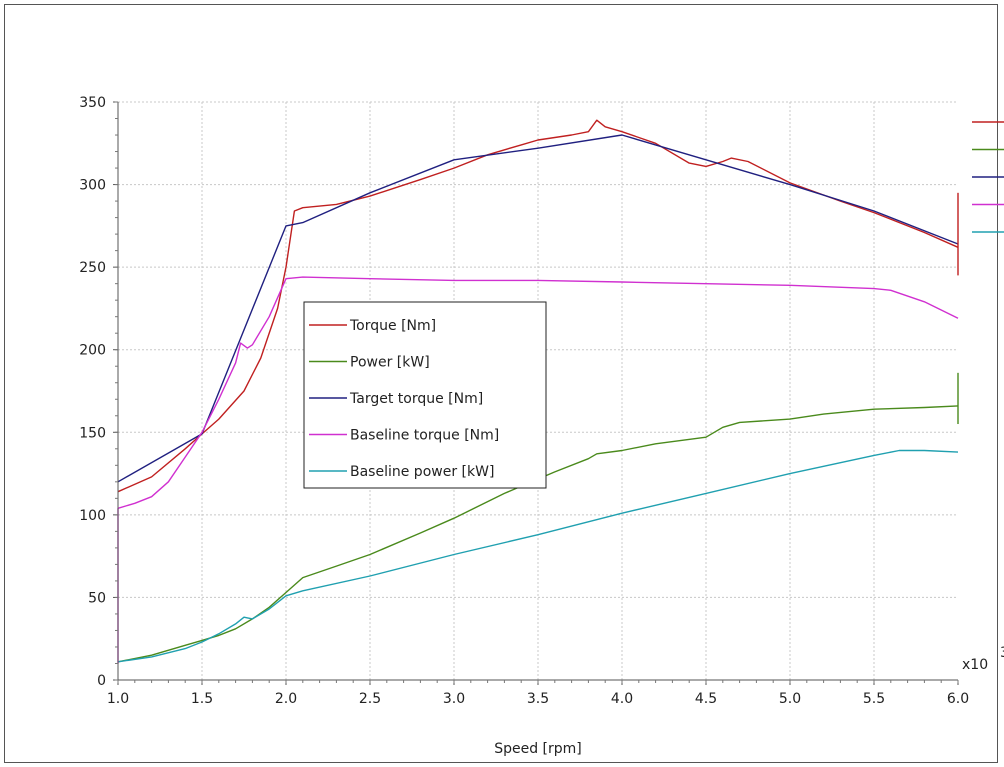  I want to click on y-tick-label: 0, so click(101, 681).